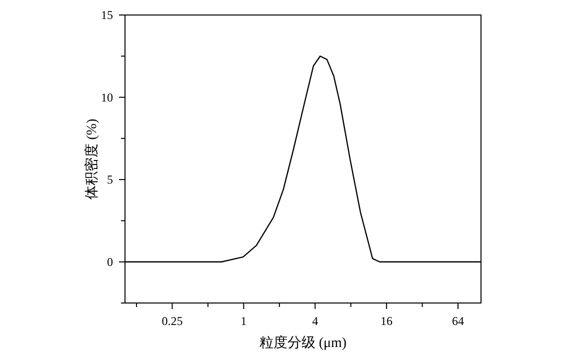 The image size is (572, 352). Describe the element at coordinates (107, 97) in the screenshot. I see `y-tick-label: 10` at that location.